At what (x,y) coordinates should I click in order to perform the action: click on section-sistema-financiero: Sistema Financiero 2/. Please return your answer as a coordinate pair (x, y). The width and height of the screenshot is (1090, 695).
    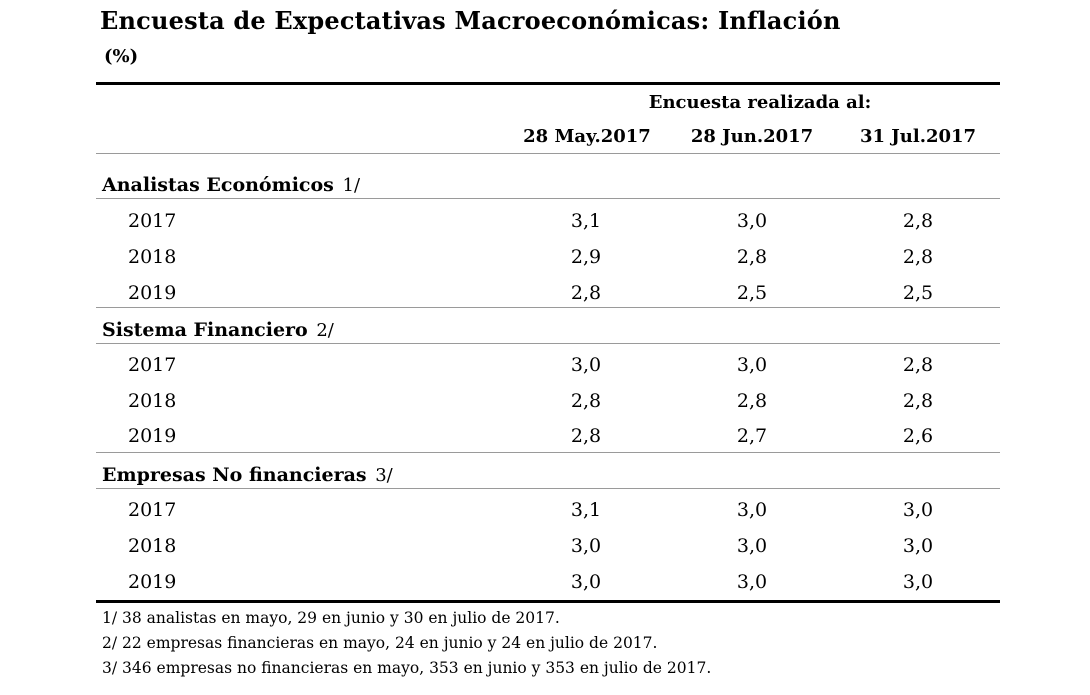
    Looking at the image, I should click on (218, 330).